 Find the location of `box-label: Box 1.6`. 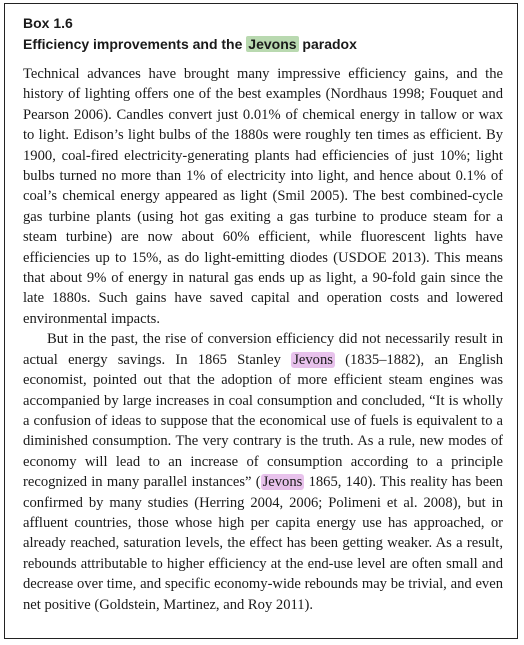

box-label: Box 1.6 is located at coordinates (48, 23).